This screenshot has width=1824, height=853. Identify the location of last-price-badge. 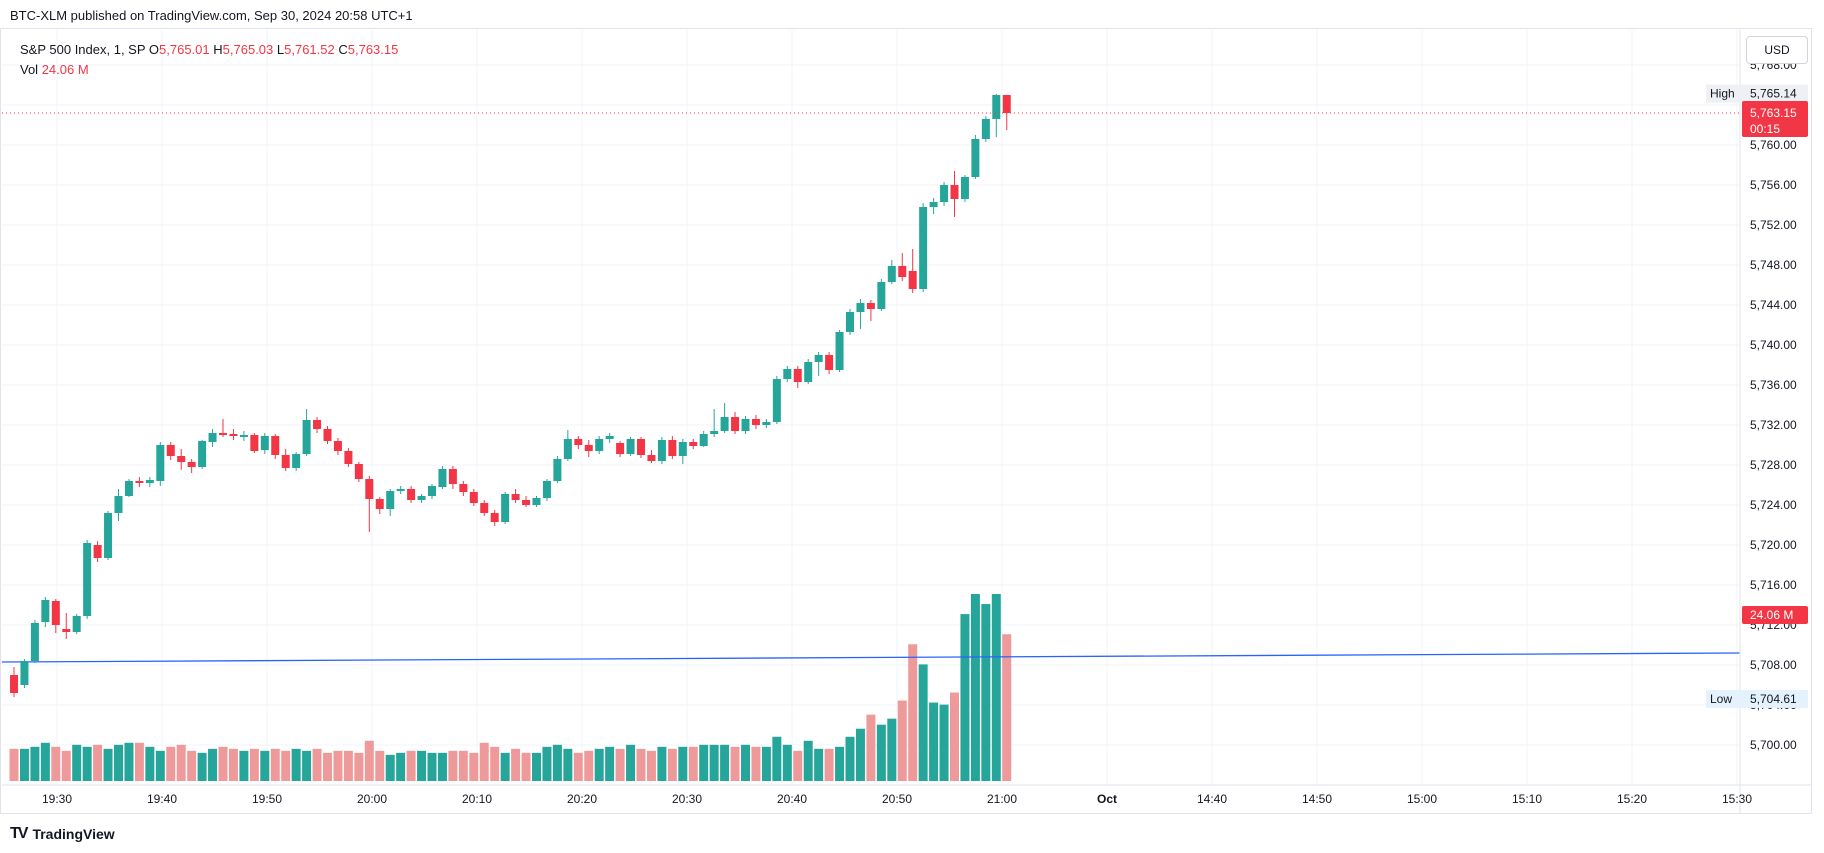
(1775, 119).